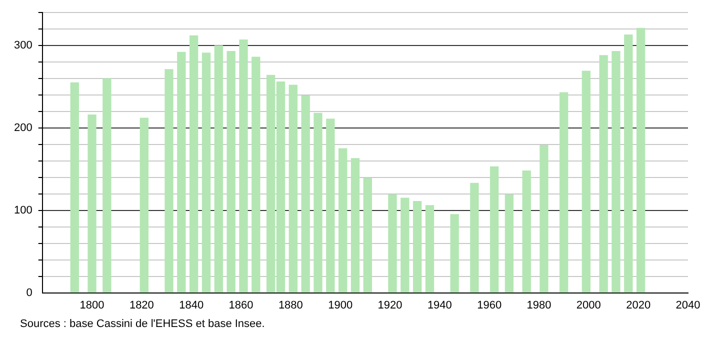 The image size is (710, 340). What do you see at coordinates (142, 324) in the screenshot?
I see `source-note: Sources : base Cassini de l'EHESS et base Insee.` at bounding box center [142, 324].